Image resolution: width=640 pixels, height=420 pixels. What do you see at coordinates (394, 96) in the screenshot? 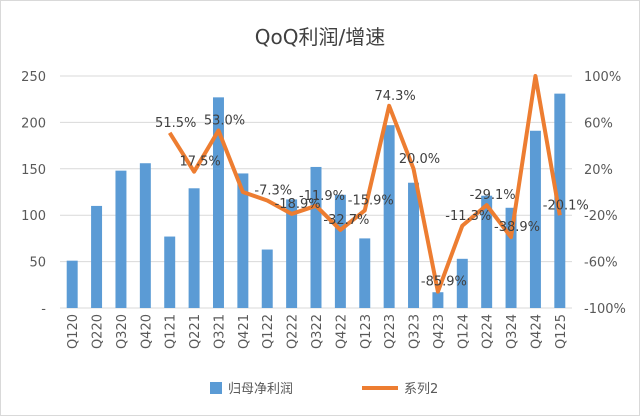
I see `data-label: 74.3%` at bounding box center [394, 96].